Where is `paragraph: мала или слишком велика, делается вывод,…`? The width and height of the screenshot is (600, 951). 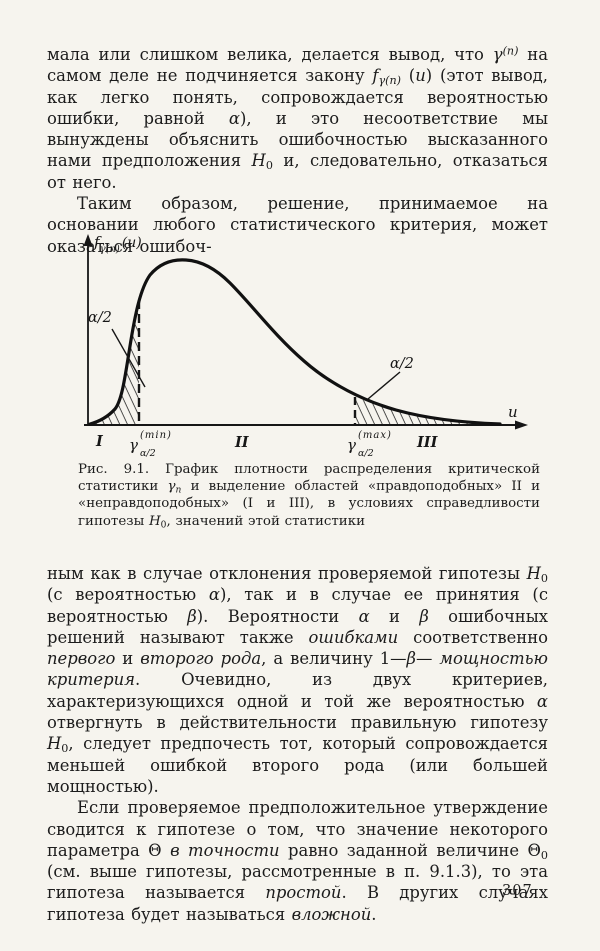 paragraph: мала или слишком велика, делается вывод,… is located at coordinates (298, 118).